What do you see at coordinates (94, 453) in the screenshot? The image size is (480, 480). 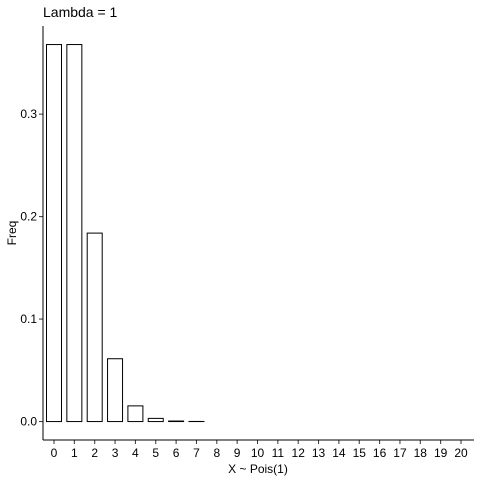 I see `x-tick-label: 2` at bounding box center [94, 453].